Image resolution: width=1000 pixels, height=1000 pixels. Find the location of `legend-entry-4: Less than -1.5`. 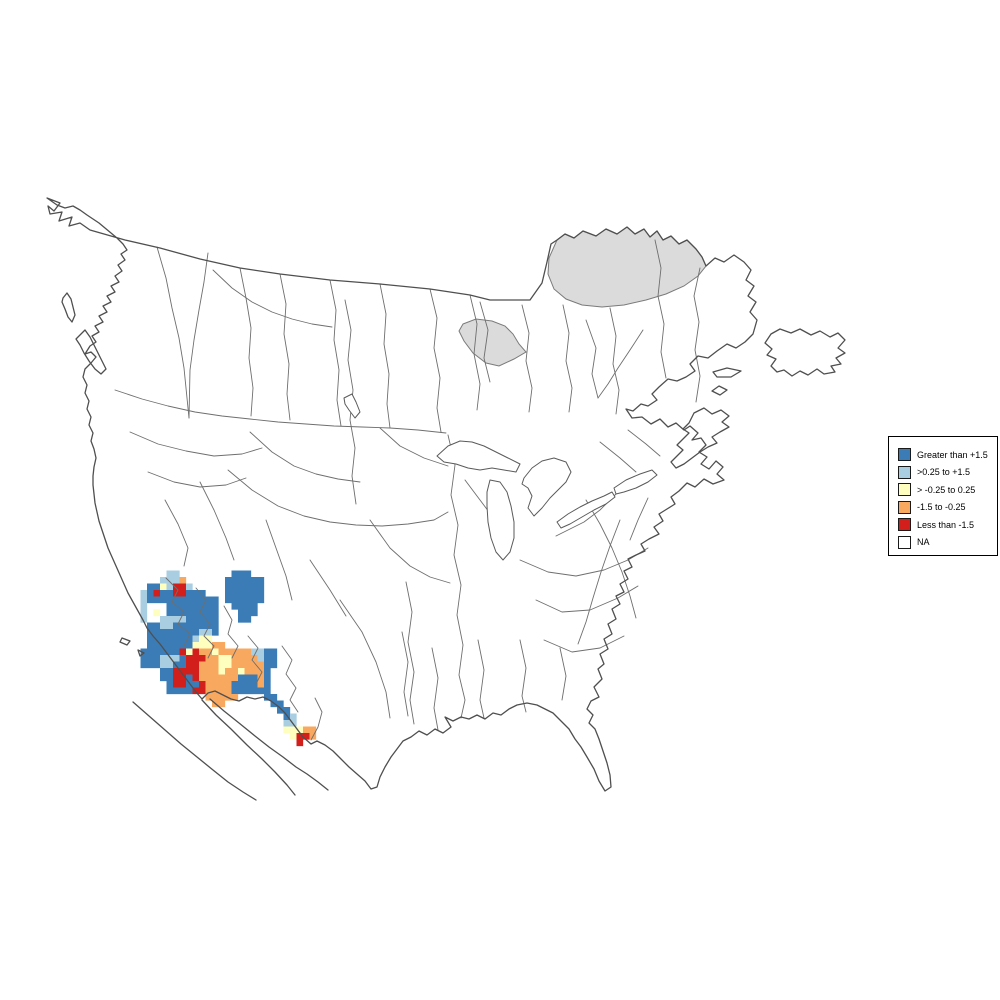

legend-entry-4: Less than -1.5 is located at coordinates (947, 525).